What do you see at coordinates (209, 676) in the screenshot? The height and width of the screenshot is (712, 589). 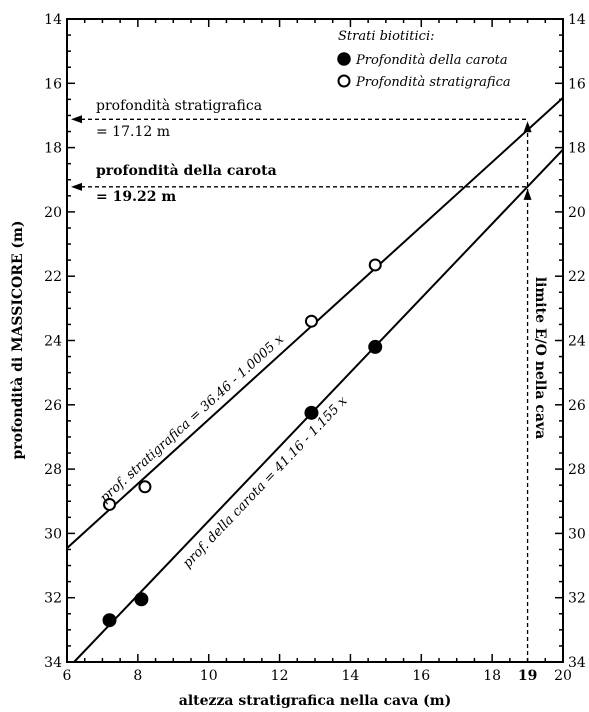 I see `x-tick-label: 10` at bounding box center [209, 676].